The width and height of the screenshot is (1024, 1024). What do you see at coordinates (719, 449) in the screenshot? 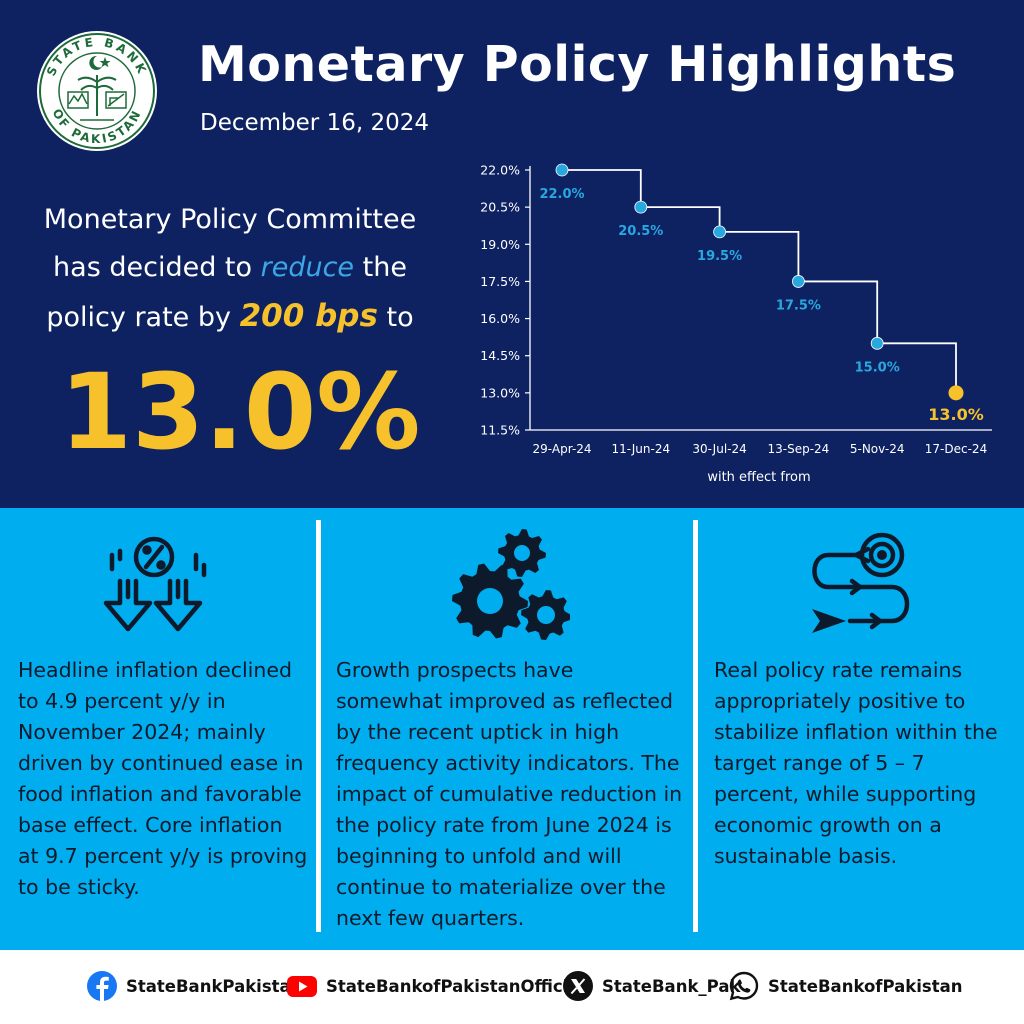
I see `x-tick-label: 30-Jul-24` at bounding box center [719, 449].